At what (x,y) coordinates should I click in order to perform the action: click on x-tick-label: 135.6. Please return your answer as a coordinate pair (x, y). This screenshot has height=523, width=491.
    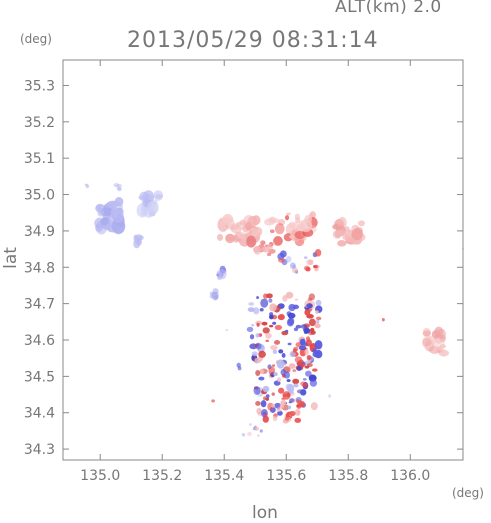
    Looking at the image, I should click on (286, 476).